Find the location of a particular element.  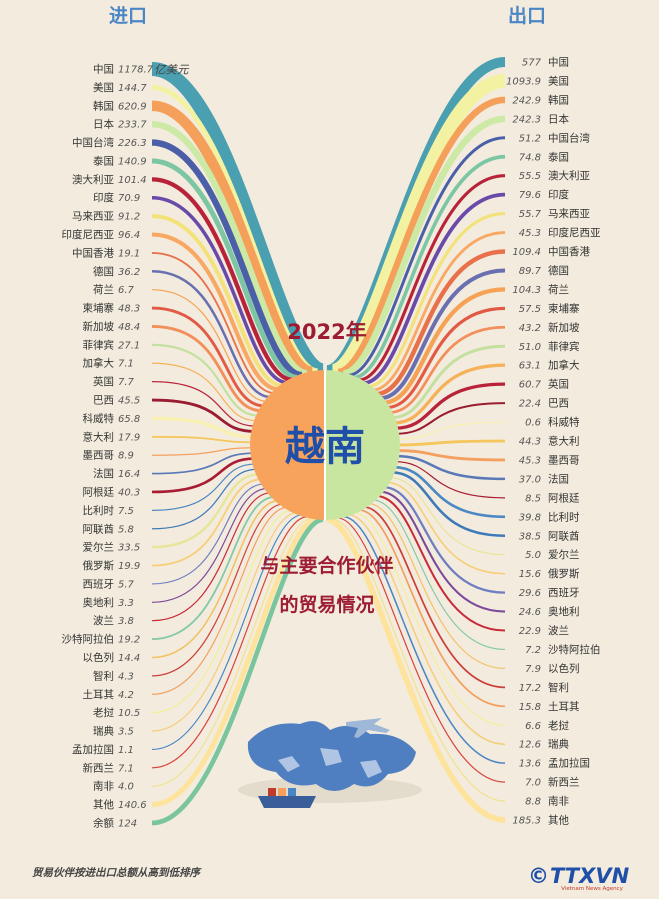

import-value-label: 4.2 is located at coordinates (126, 695).